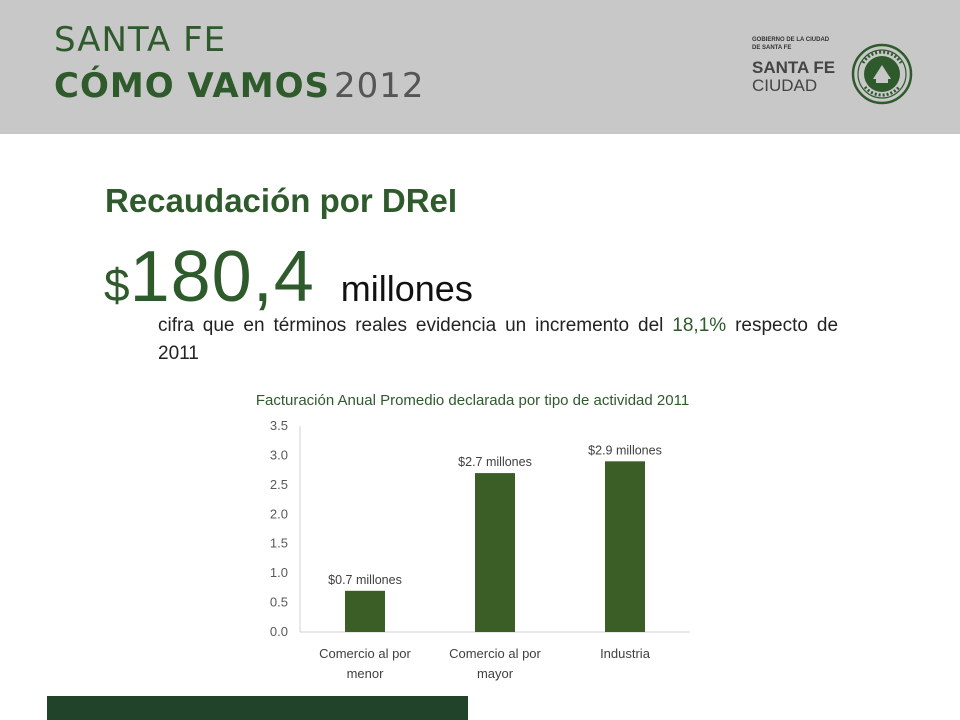 Image resolution: width=960 pixels, height=720 pixels. I want to click on amount-display: $180,4 millones, so click(288, 277).